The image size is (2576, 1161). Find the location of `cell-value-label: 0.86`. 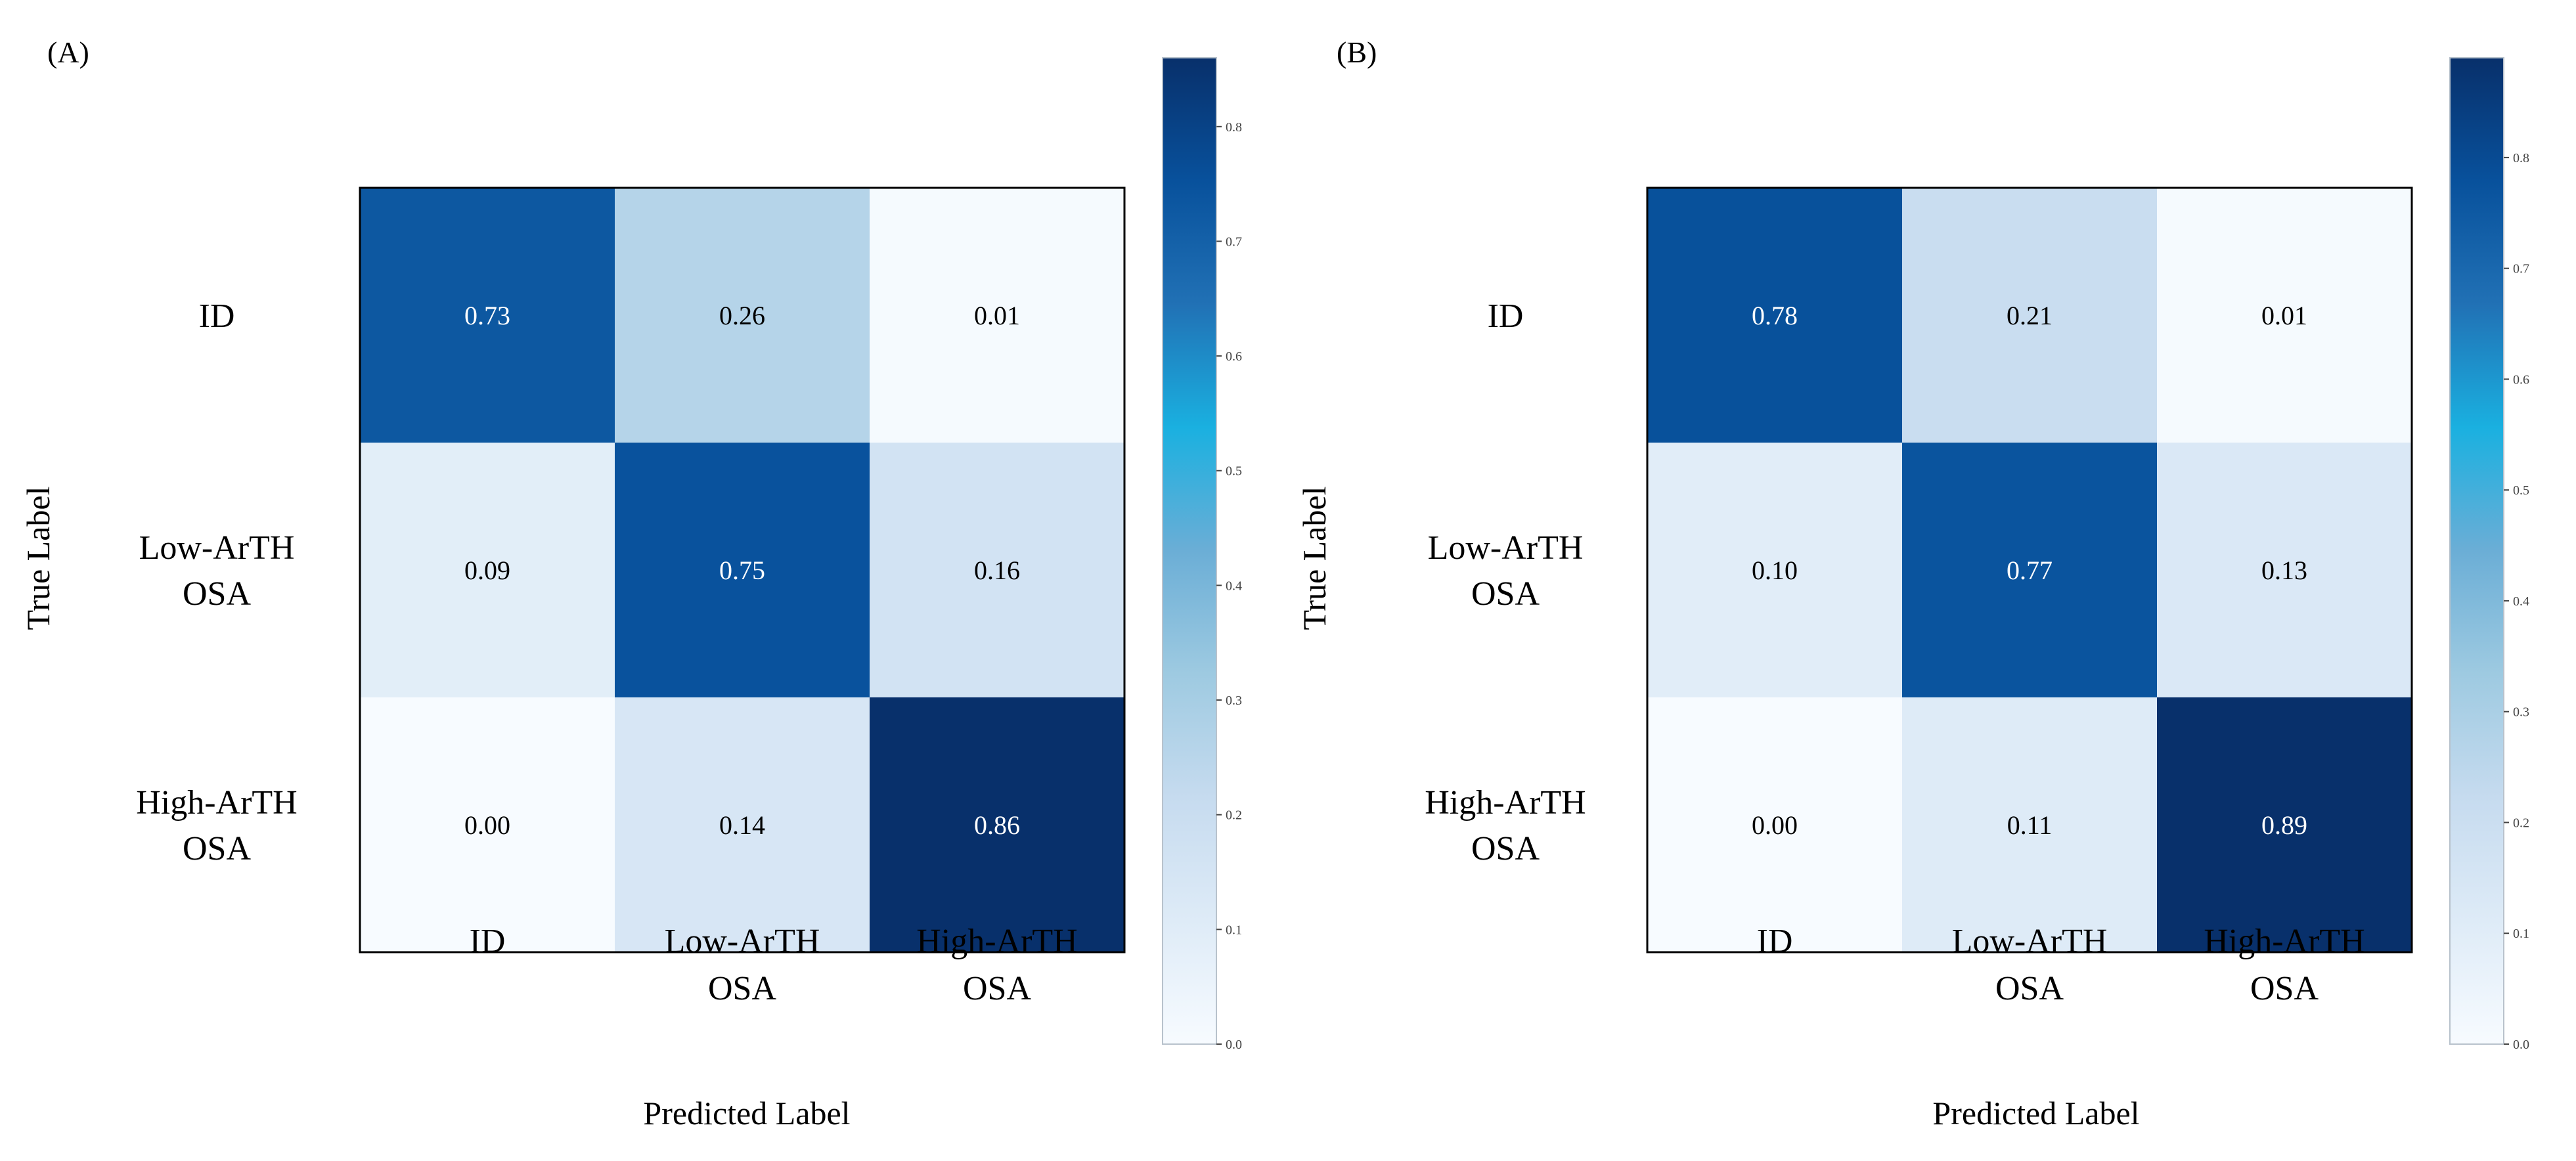

cell-value-label: 0.86 is located at coordinates (997, 825).